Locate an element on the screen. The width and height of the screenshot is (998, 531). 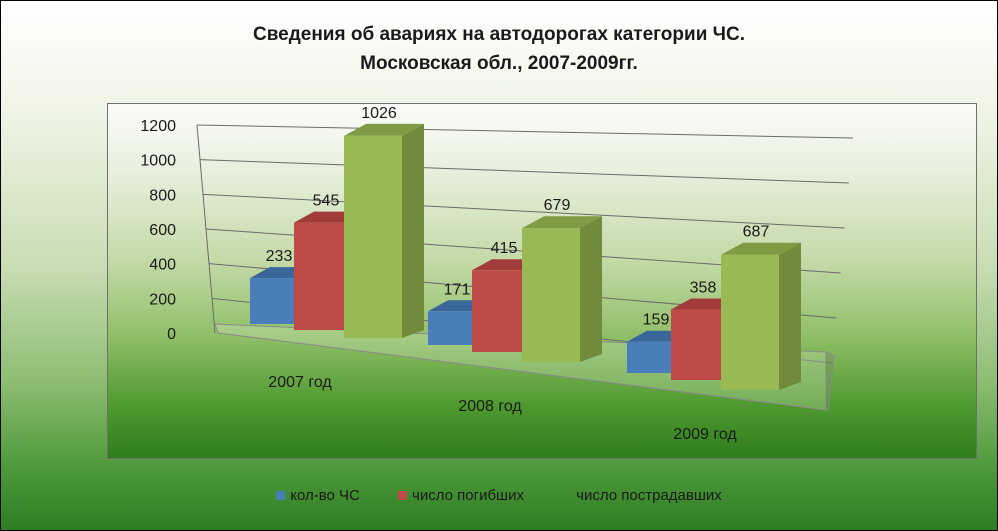
x-axis-ticks: 2007 год 2008 год 2009 год is located at coordinates (502, 408).